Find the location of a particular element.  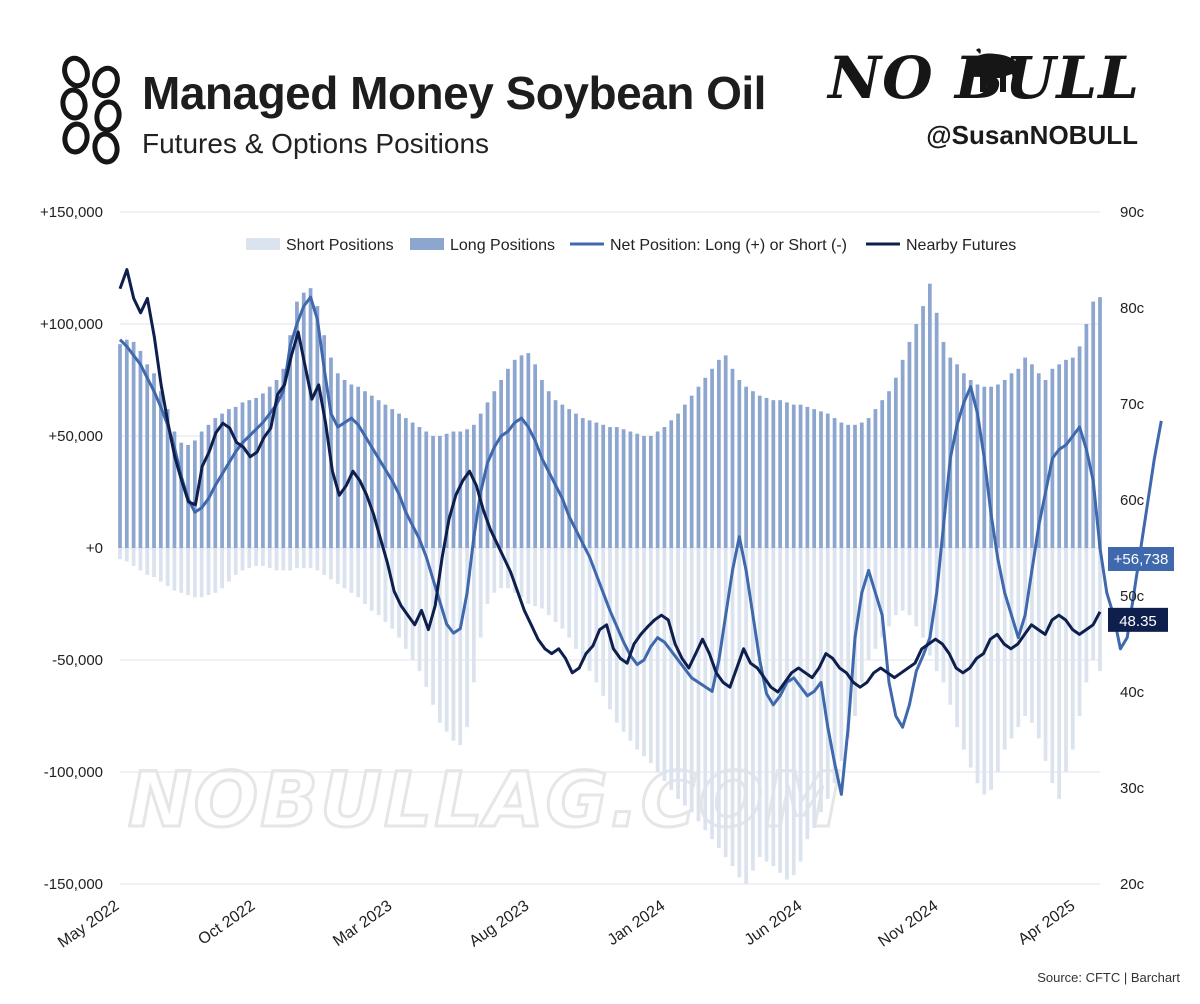

right-tick-label: 20c is located at coordinates (1132, 884).